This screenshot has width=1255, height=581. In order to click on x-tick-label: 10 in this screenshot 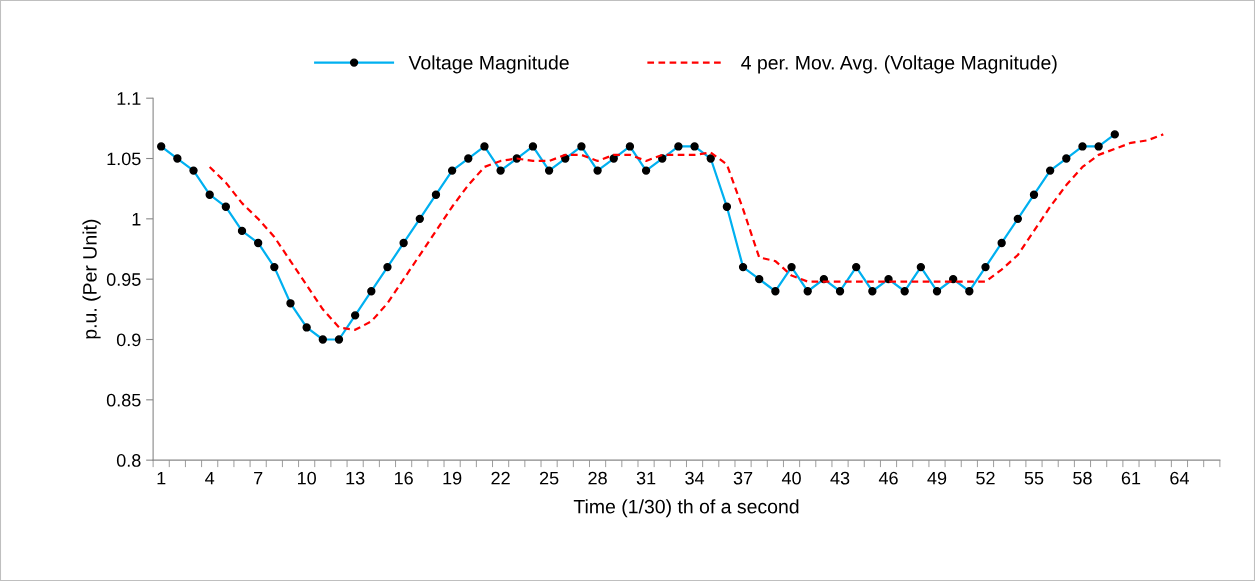, I will do `click(306, 478)`.